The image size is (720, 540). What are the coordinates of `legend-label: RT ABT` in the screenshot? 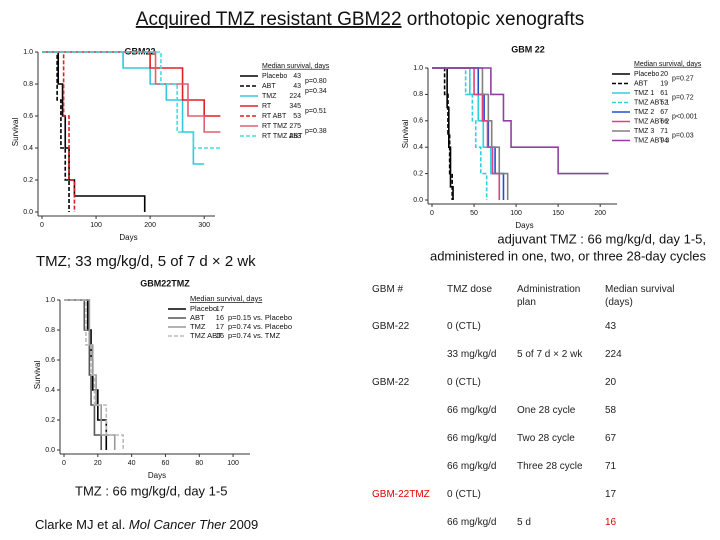 It's located at (274, 116).